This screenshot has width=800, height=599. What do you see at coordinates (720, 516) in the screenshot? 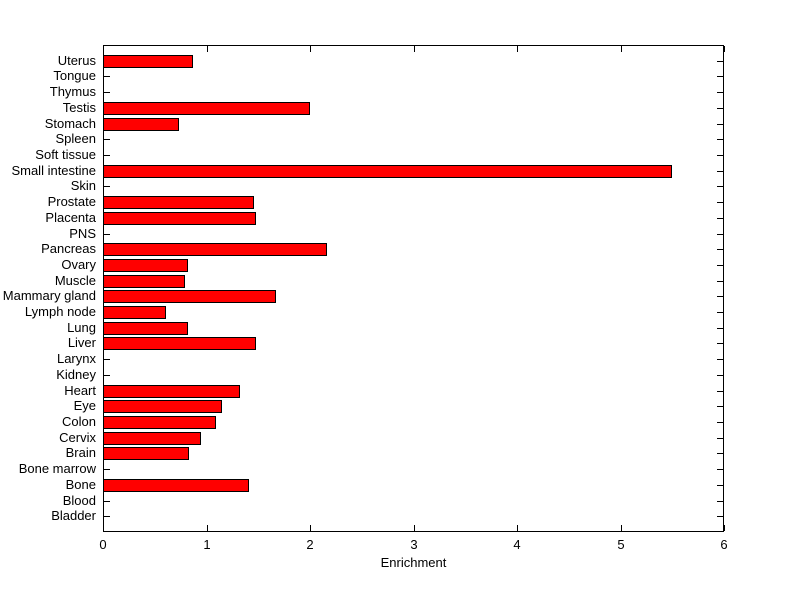
I see `y-tick-right-bladder` at bounding box center [720, 516].